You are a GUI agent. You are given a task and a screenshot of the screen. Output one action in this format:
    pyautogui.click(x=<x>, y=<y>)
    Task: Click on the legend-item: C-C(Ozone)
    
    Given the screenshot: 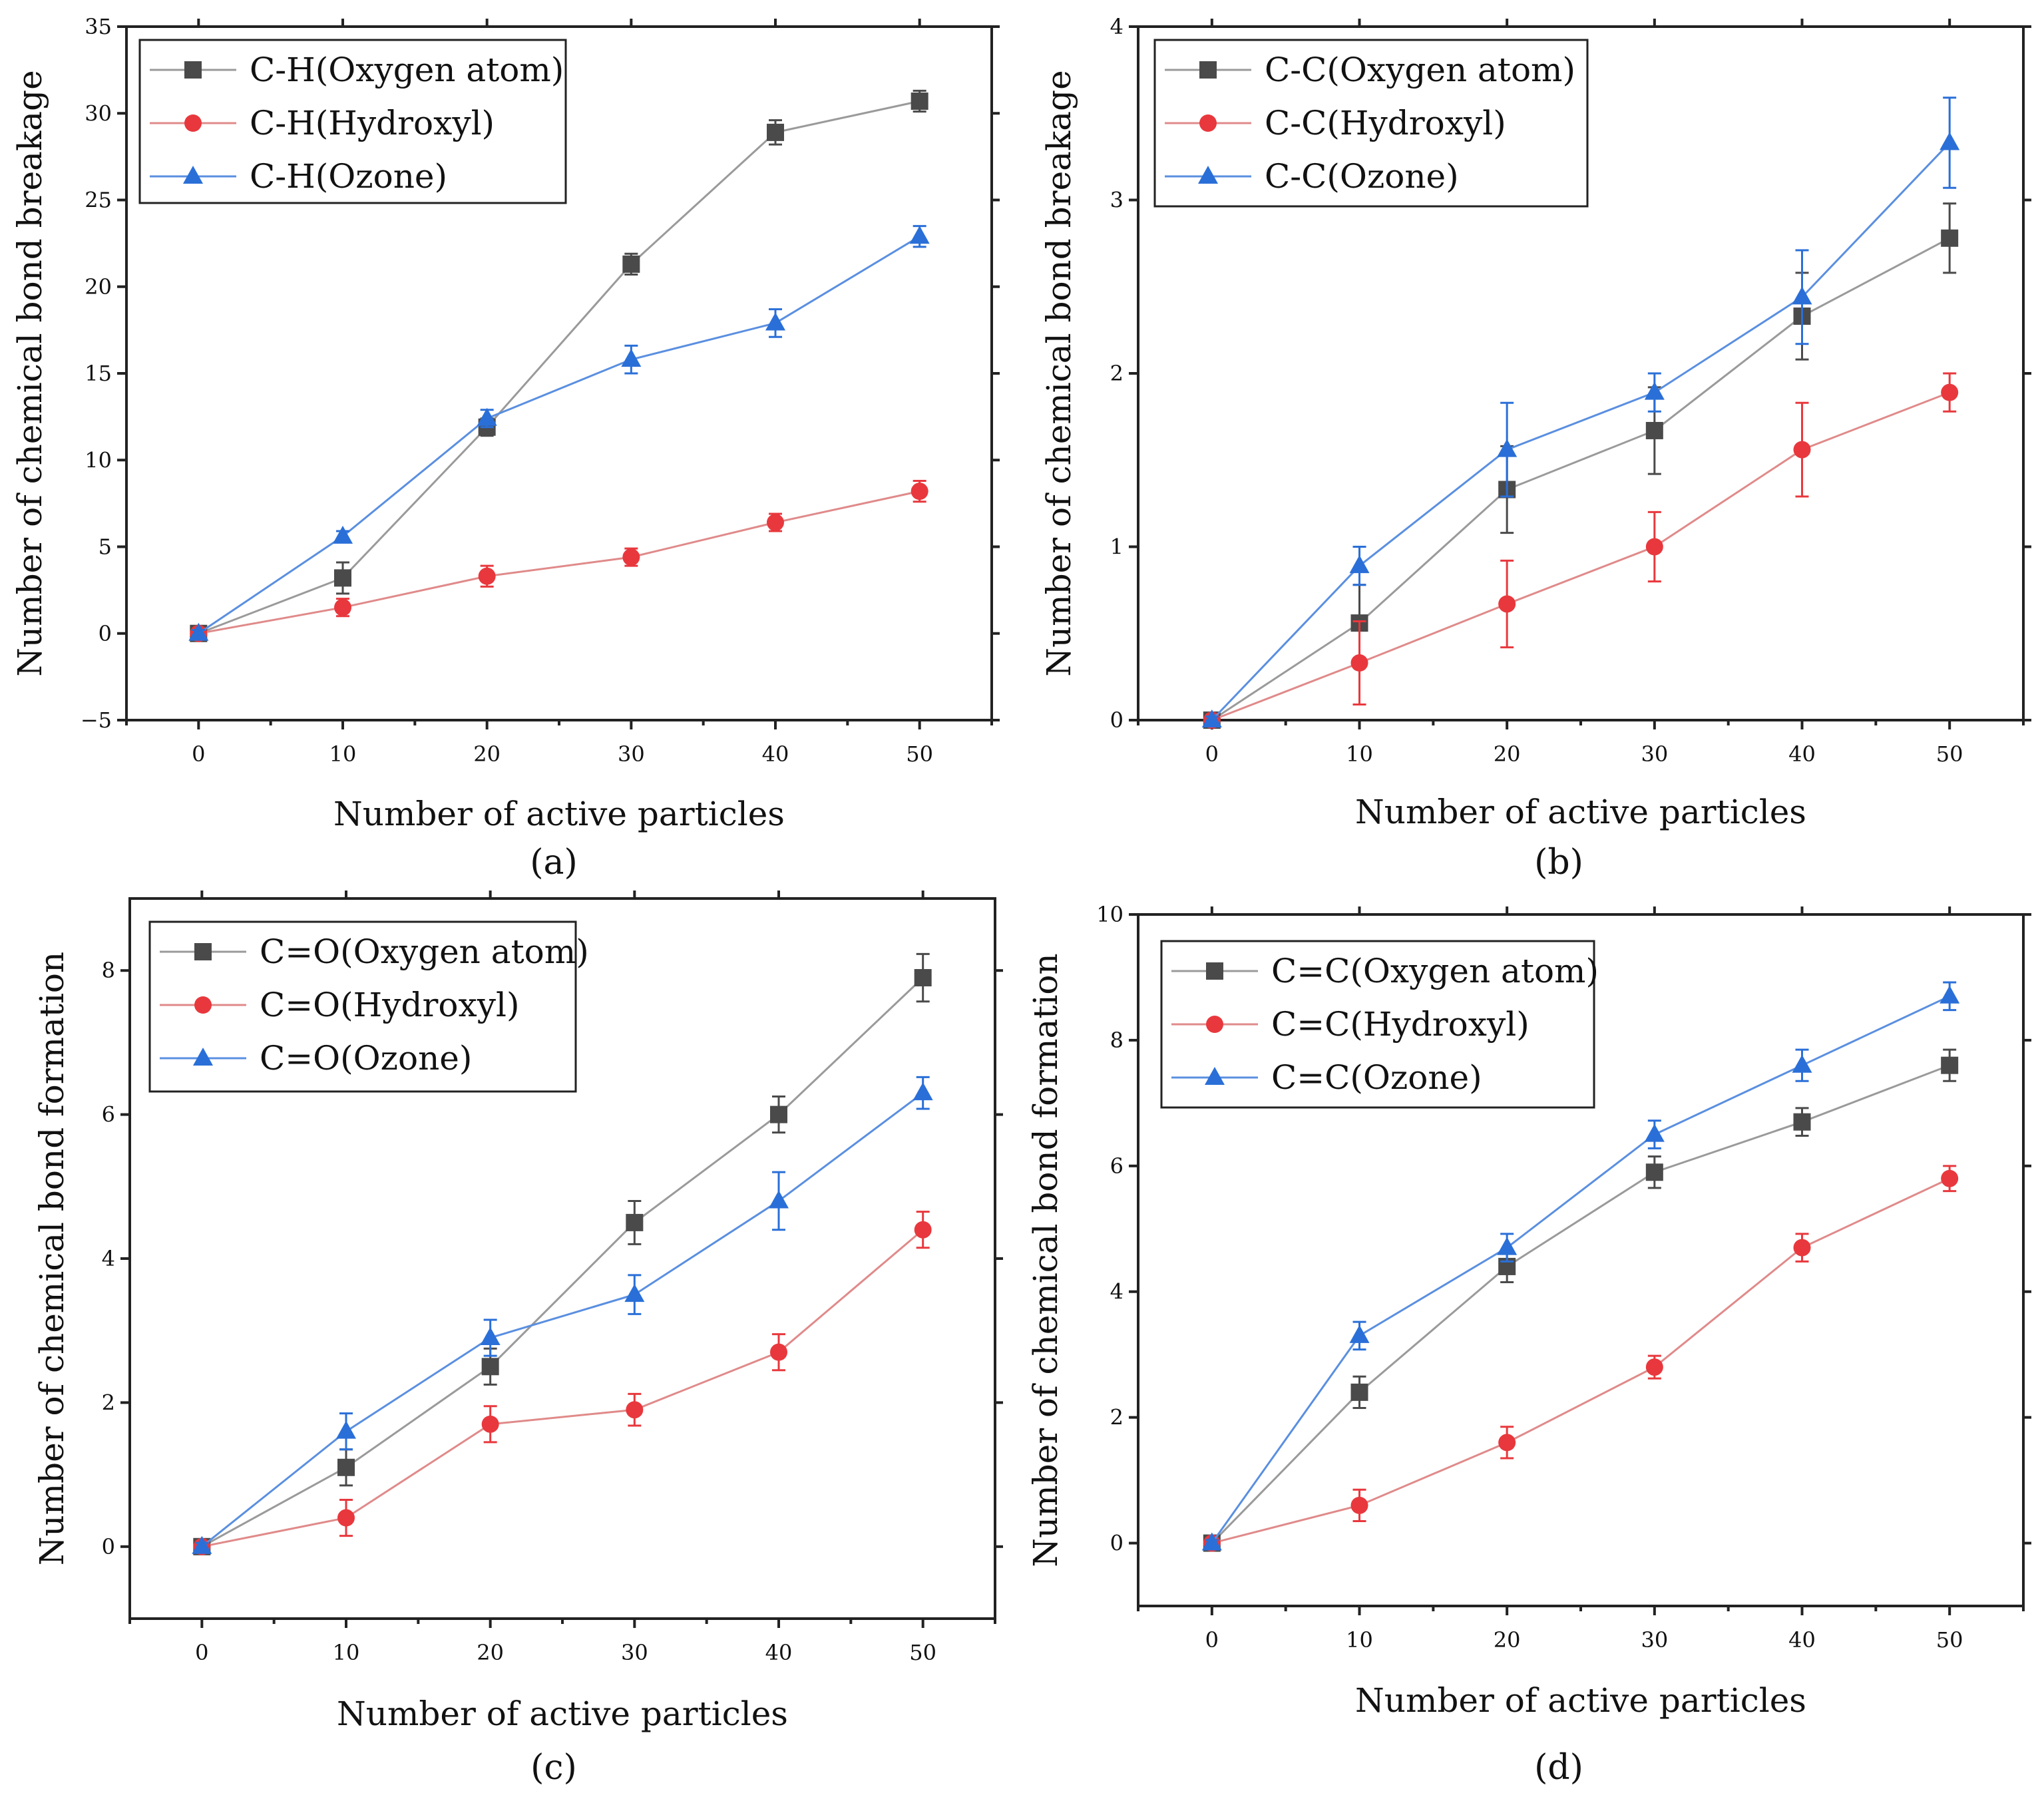 What is the action you would take?
    pyautogui.click(x=1312, y=176)
    